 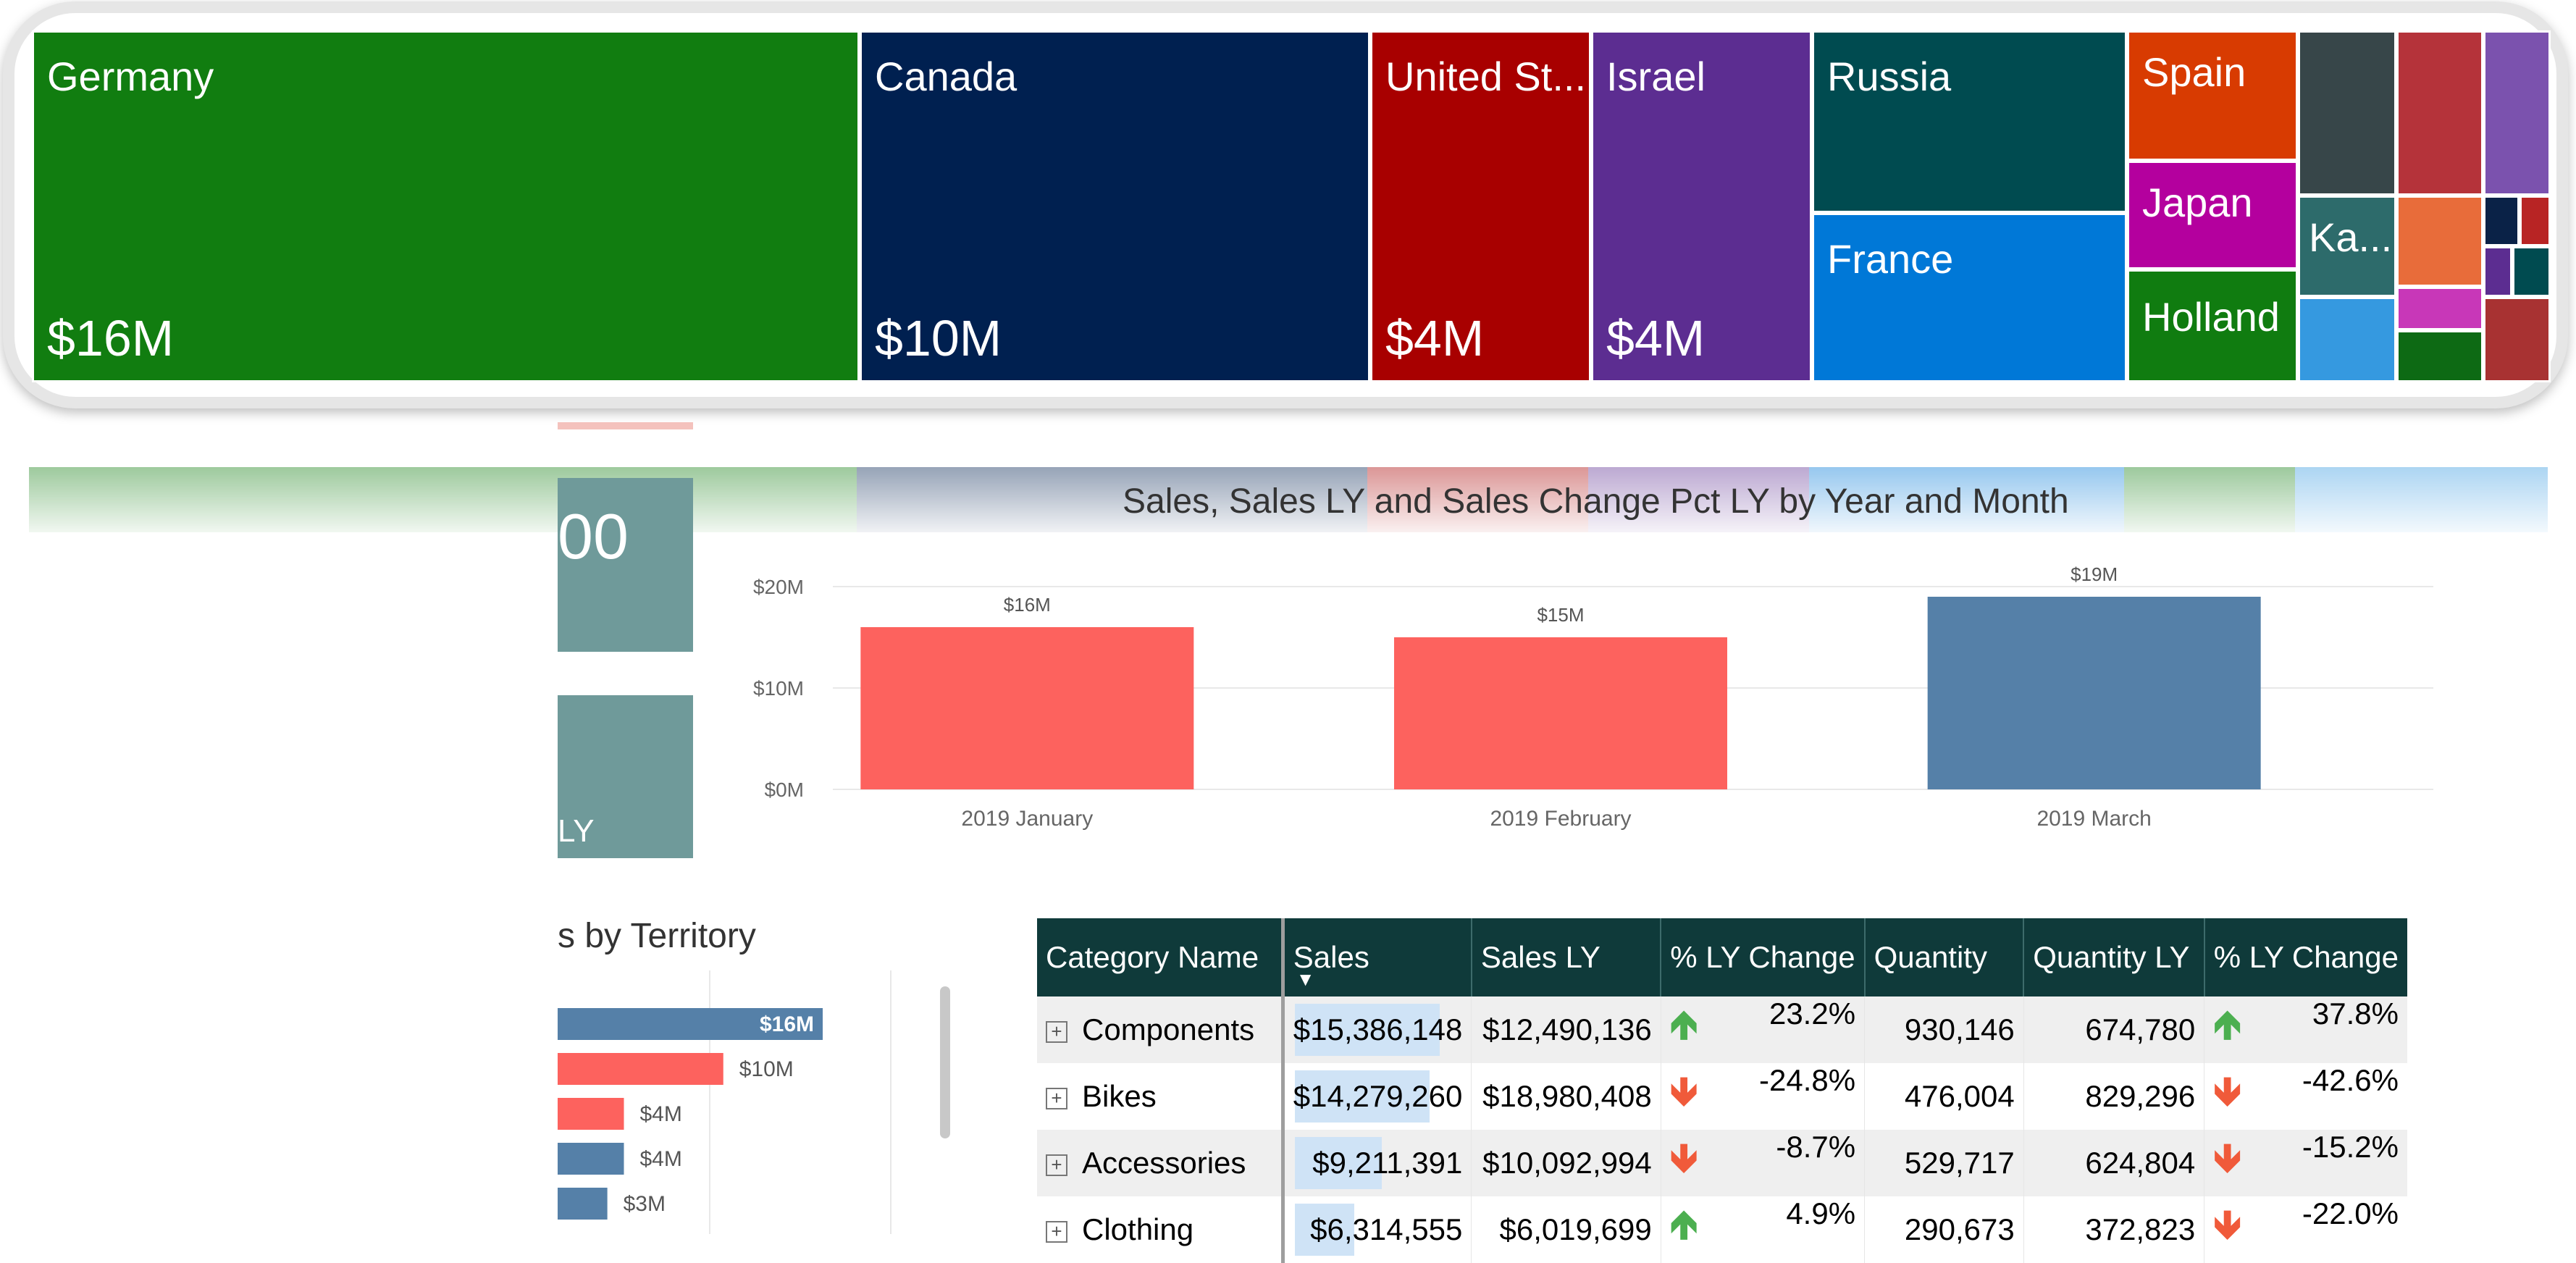 What do you see at coordinates (2114, 1096) in the screenshot?
I see `cell-quantity-ly: 829,296` at bounding box center [2114, 1096].